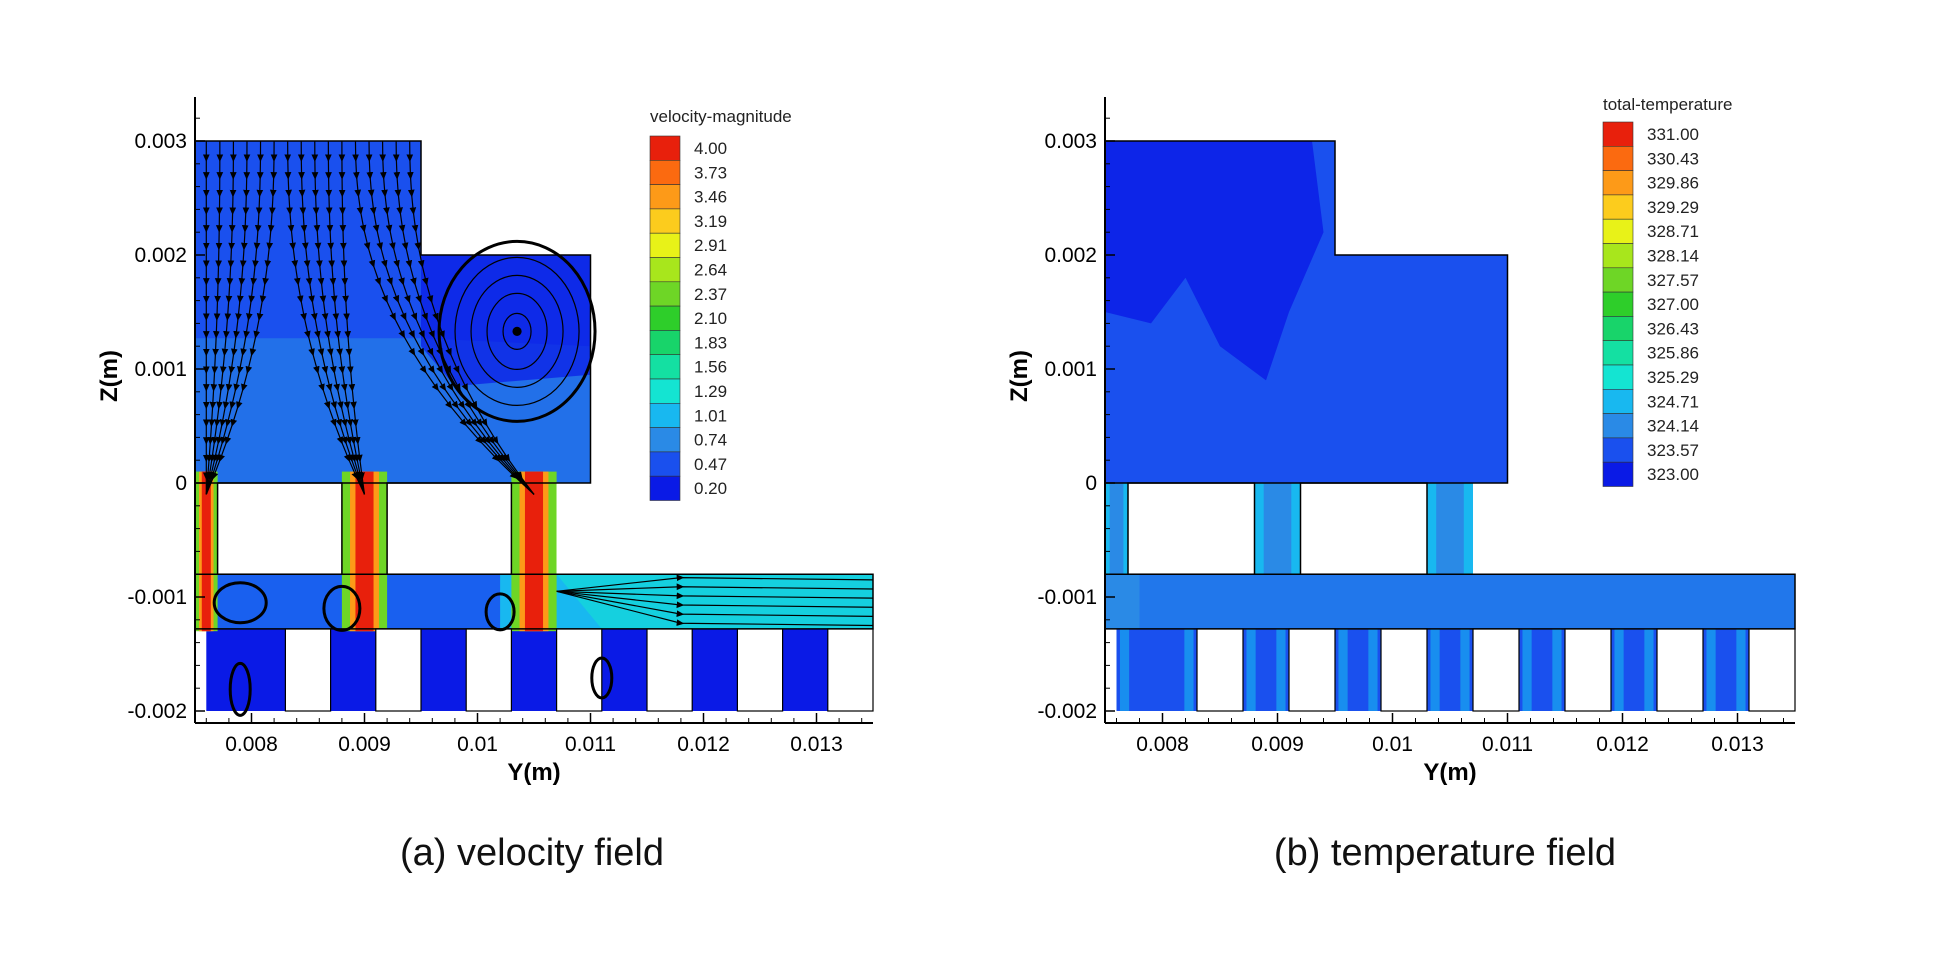 Image resolution: width=1950 pixels, height=956 pixels. Describe the element at coordinates (157, 597) in the screenshot. I see `y-tick-label: -0.001` at that location.